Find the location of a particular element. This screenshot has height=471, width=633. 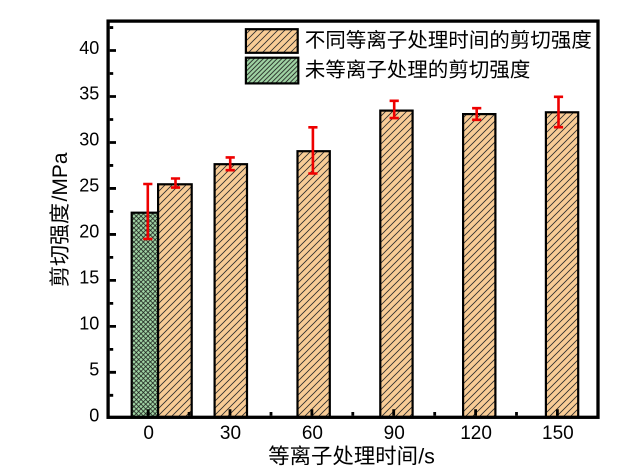

svg-text: 60 is located at coordinates (312, 433).